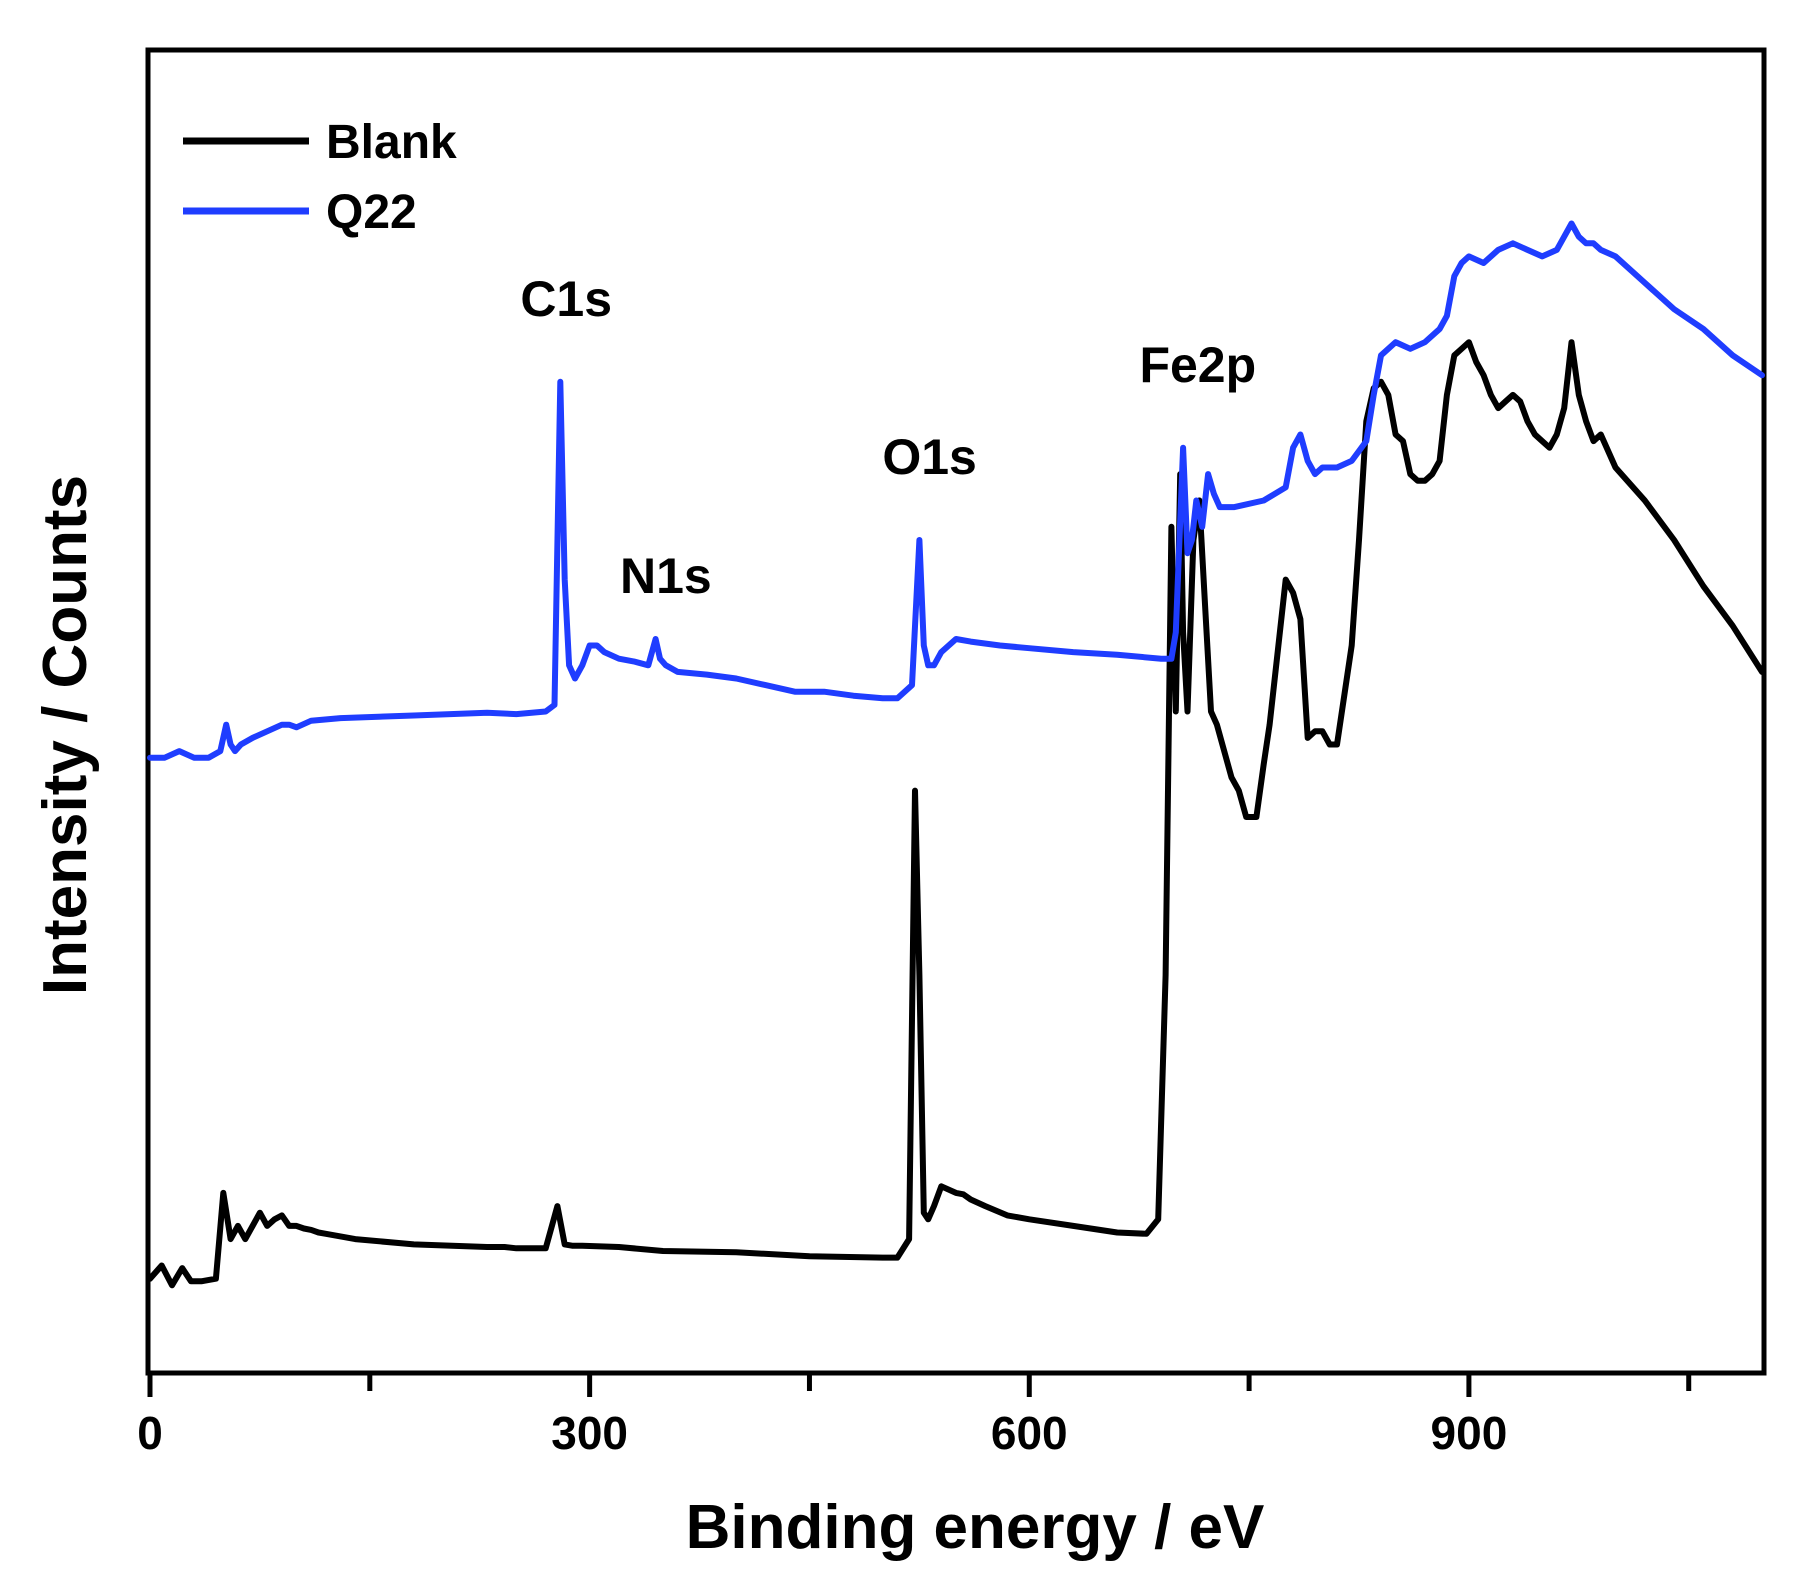  What do you see at coordinates (975, 1527) in the screenshot?
I see `x-axis-title: Binding energy / eV` at bounding box center [975, 1527].